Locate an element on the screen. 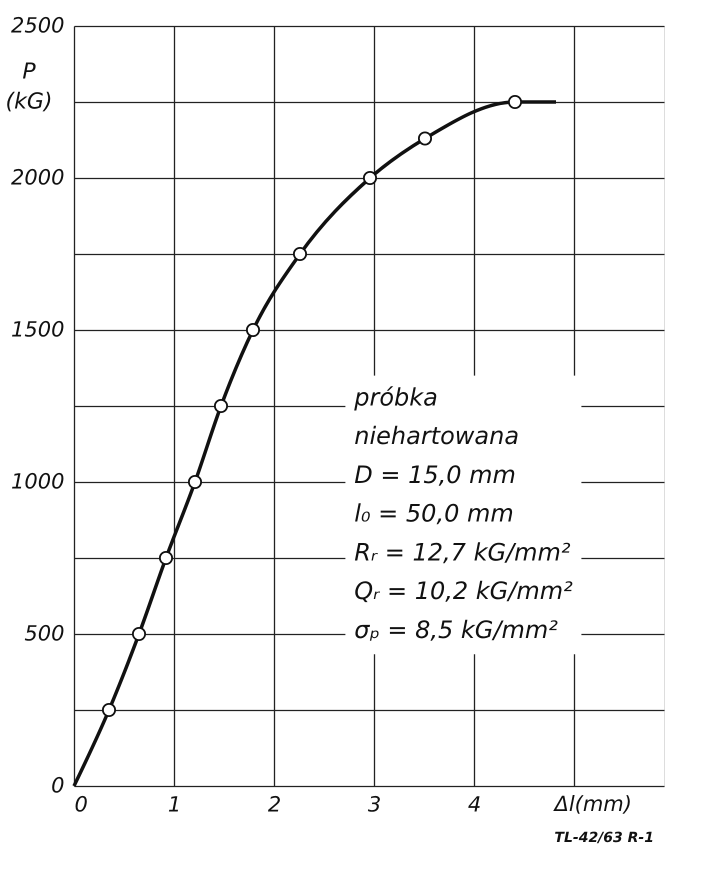 Image resolution: width=707 pixels, height=872 pixels. y-tick-label: 0 is located at coordinates (57, 786).